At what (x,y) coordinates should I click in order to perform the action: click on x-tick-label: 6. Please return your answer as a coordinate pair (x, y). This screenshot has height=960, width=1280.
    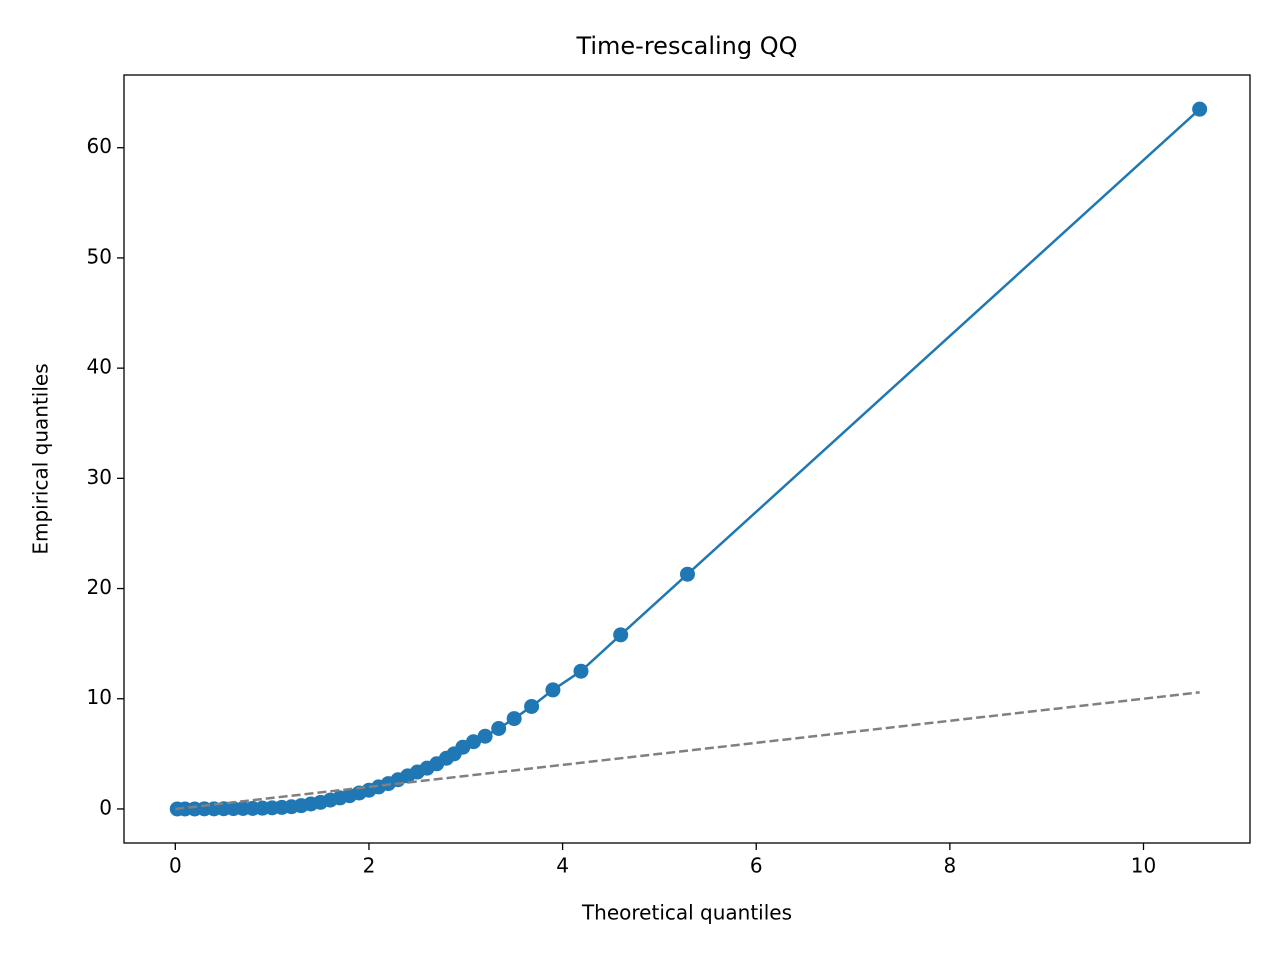
    Looking at the image, I should click on (756, 866).